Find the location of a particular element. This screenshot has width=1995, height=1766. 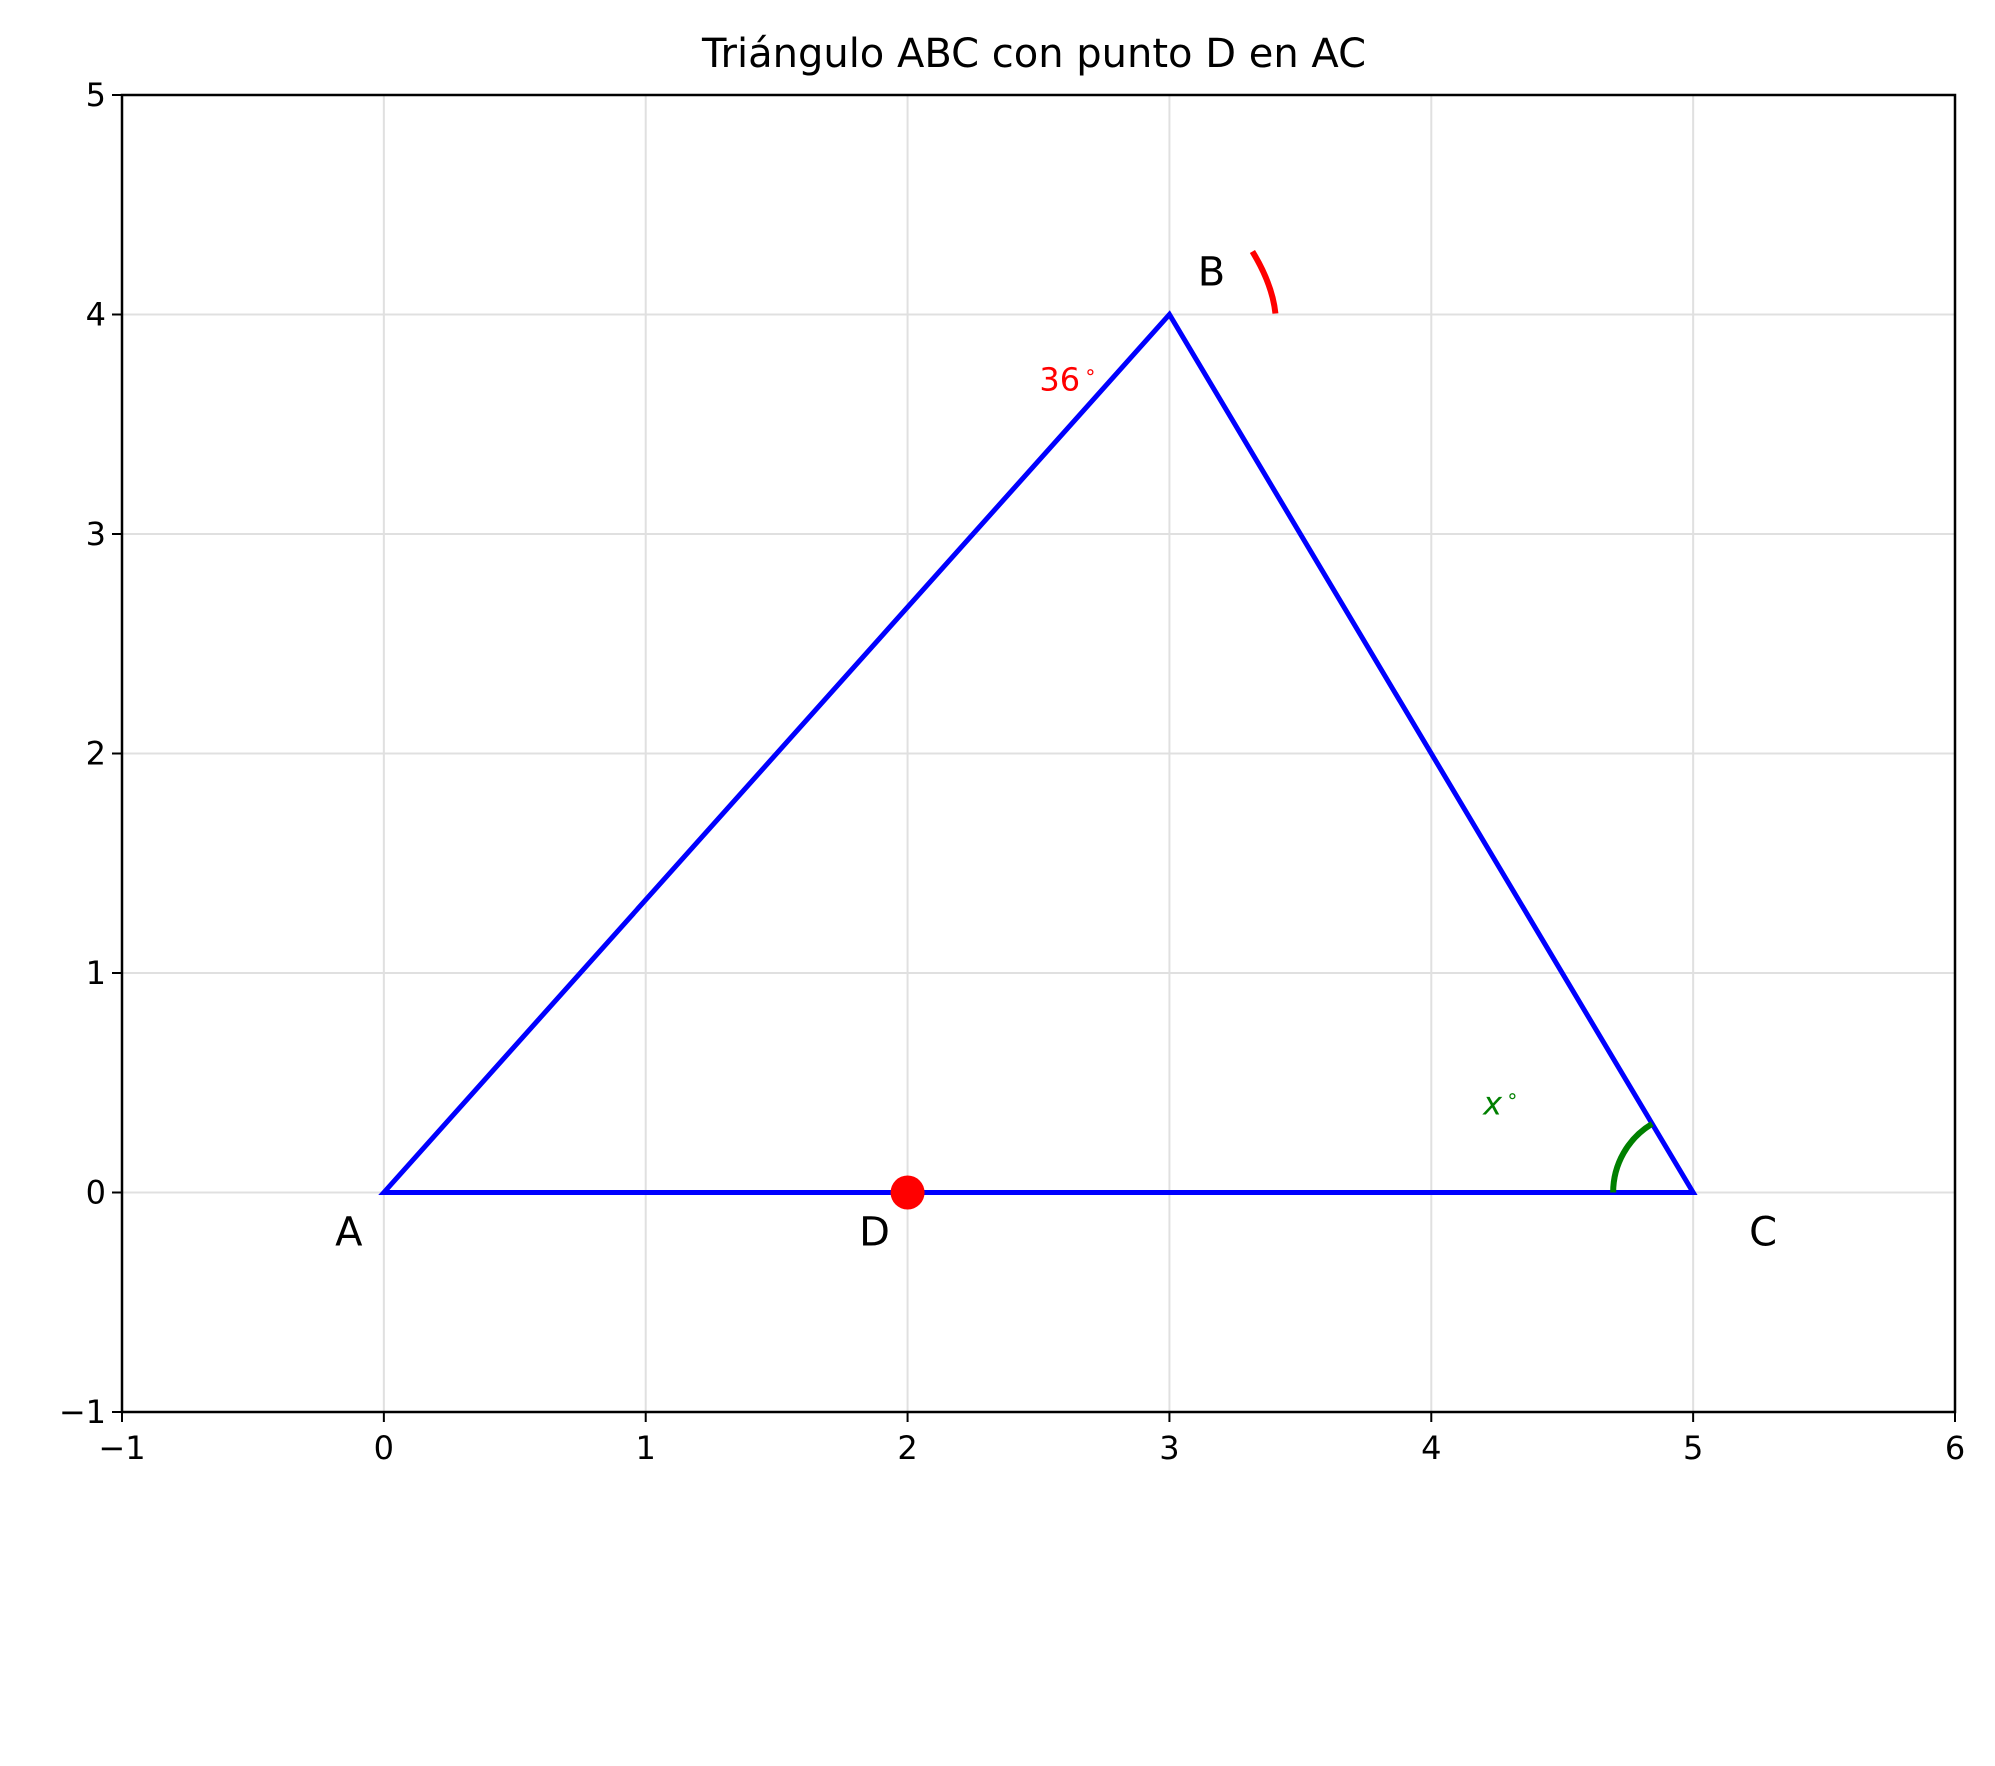

x-tick-label: 5 is located at coordinates (1693, 1448).